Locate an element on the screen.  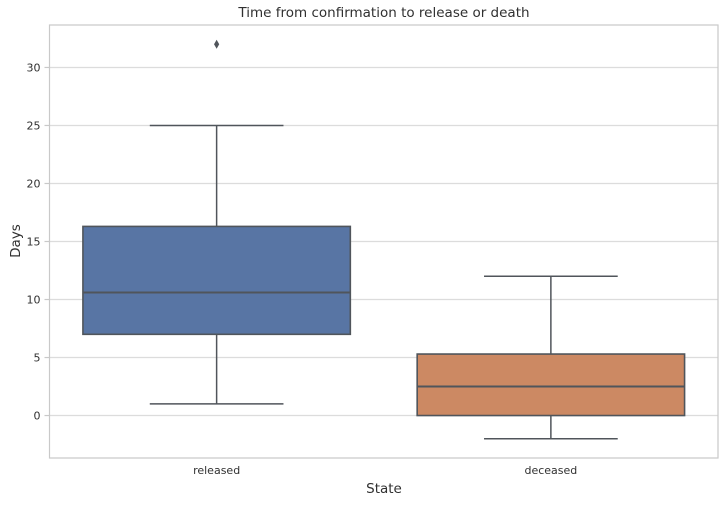
y-tick-label: 20 is located at coordinates (34, 183).